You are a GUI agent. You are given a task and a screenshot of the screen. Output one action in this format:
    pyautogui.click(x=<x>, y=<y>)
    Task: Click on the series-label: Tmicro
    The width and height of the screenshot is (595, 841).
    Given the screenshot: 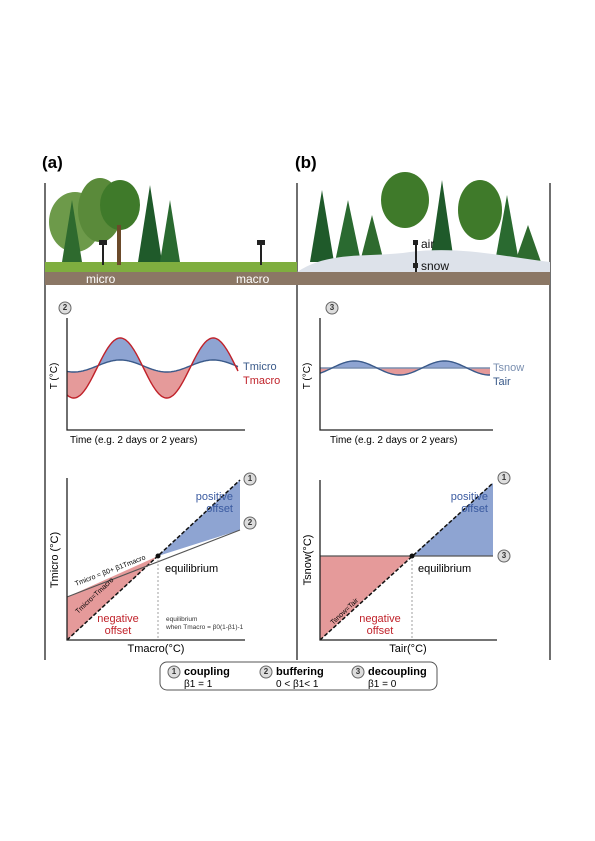 What is the action you would take?
    pyautogui.click(x=260, y=367)
    